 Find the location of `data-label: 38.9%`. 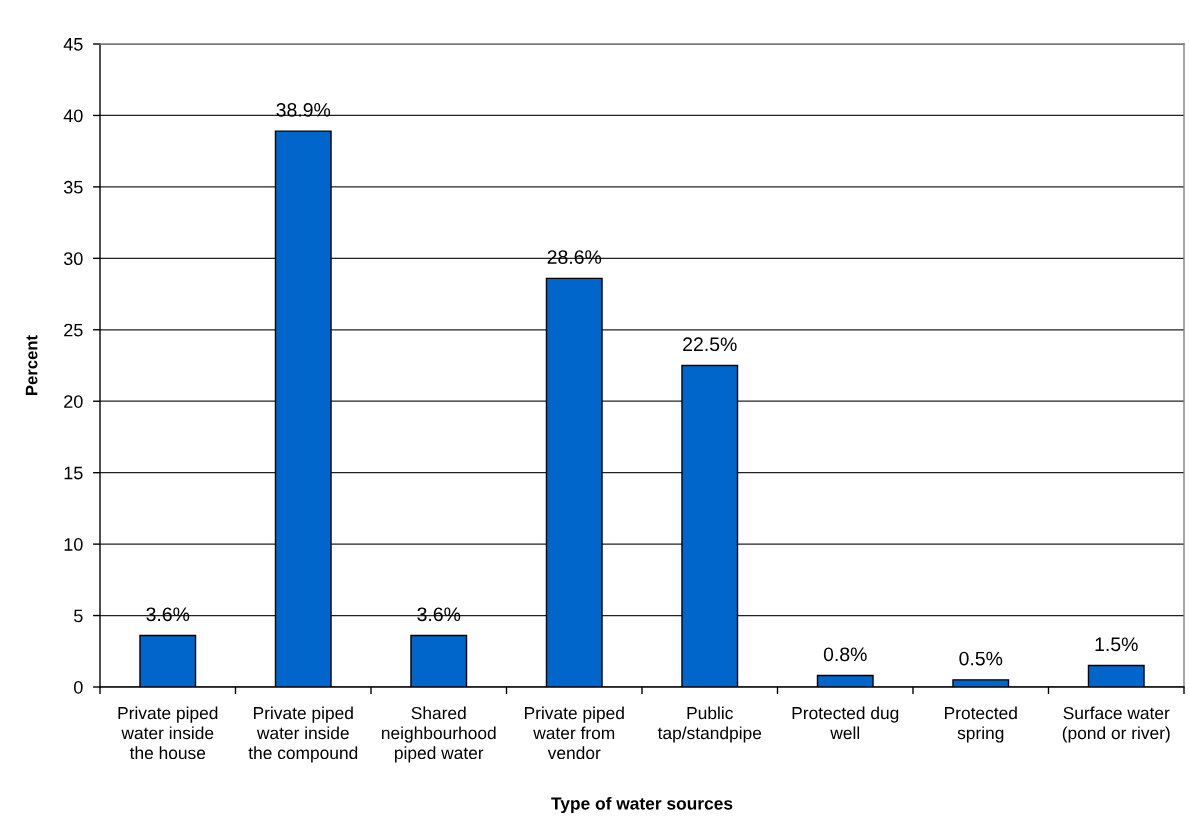

data-label: 38.9% is located at coordinates (303, 110).